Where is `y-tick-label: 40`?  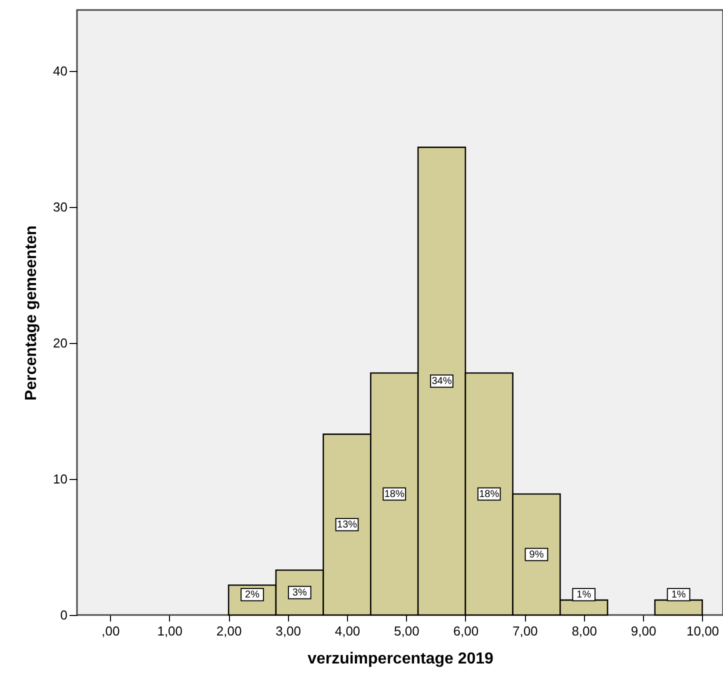
y-tick-label: 40 is located at coordinates (60, 71).